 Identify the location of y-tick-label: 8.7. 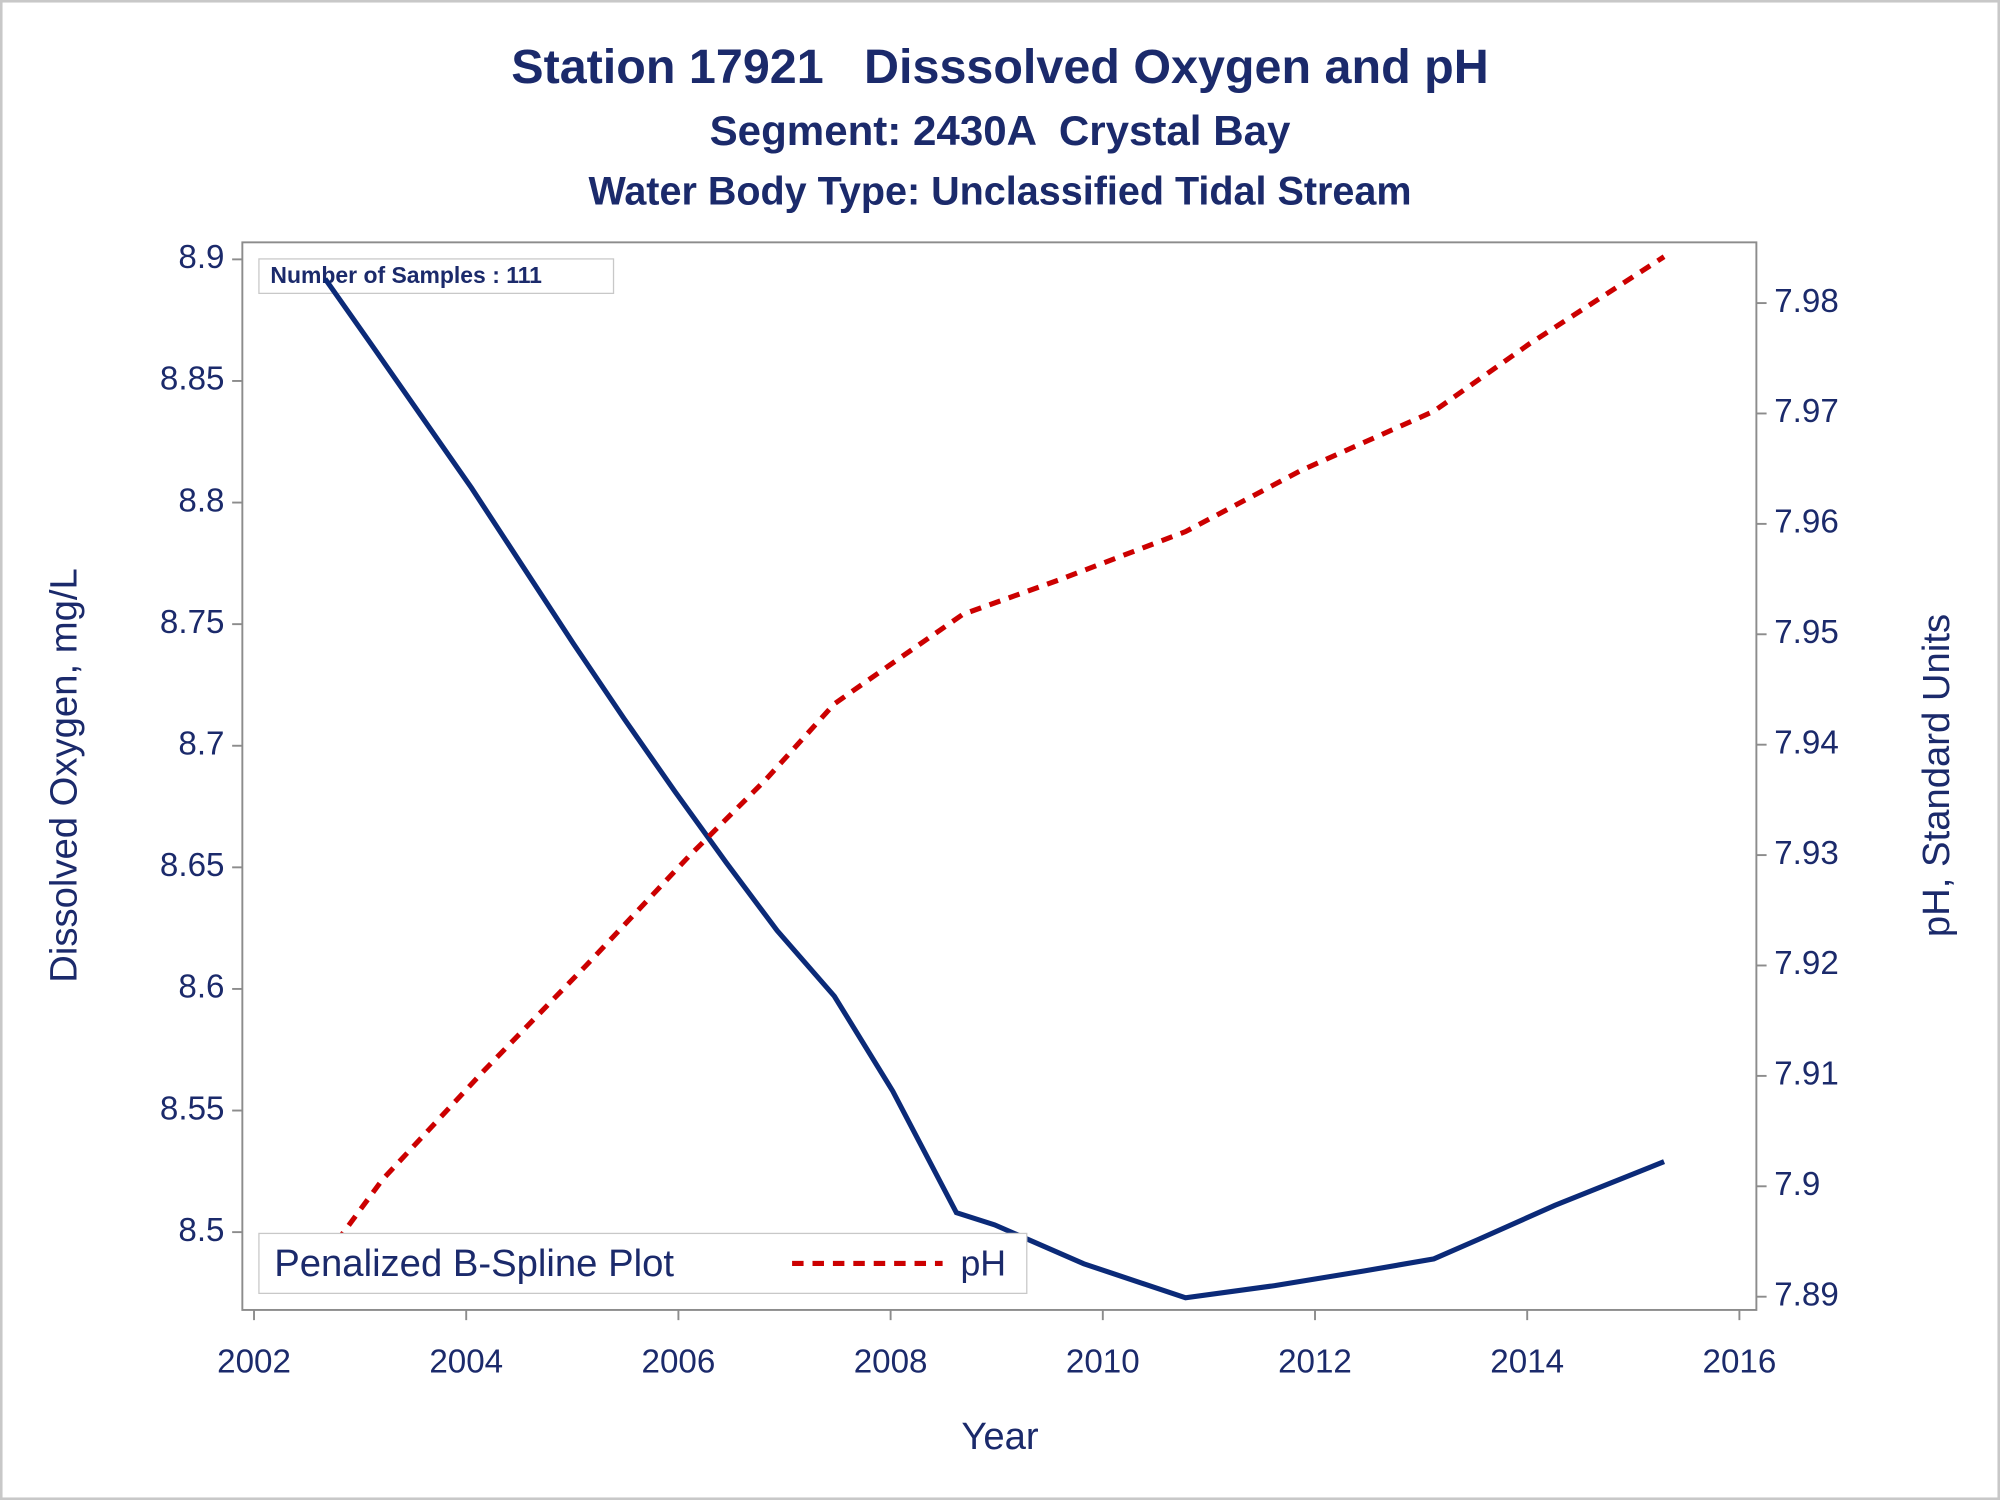
(201, 744).